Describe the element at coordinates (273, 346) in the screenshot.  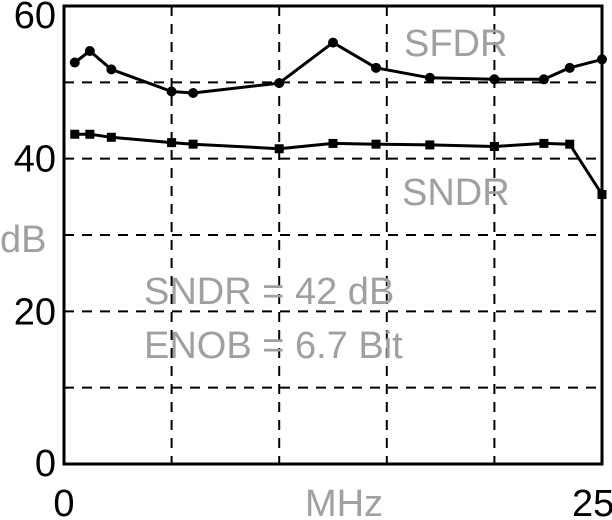
I see `enob-value-annotation: ENOB = 6.7 Bit` at that location.